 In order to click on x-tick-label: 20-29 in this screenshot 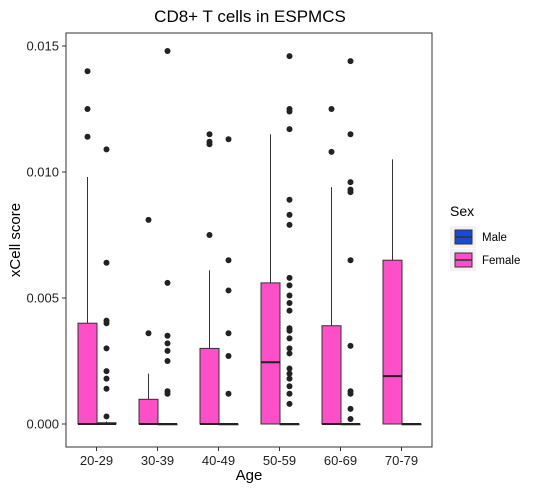, I will do `click(96, 460)`.